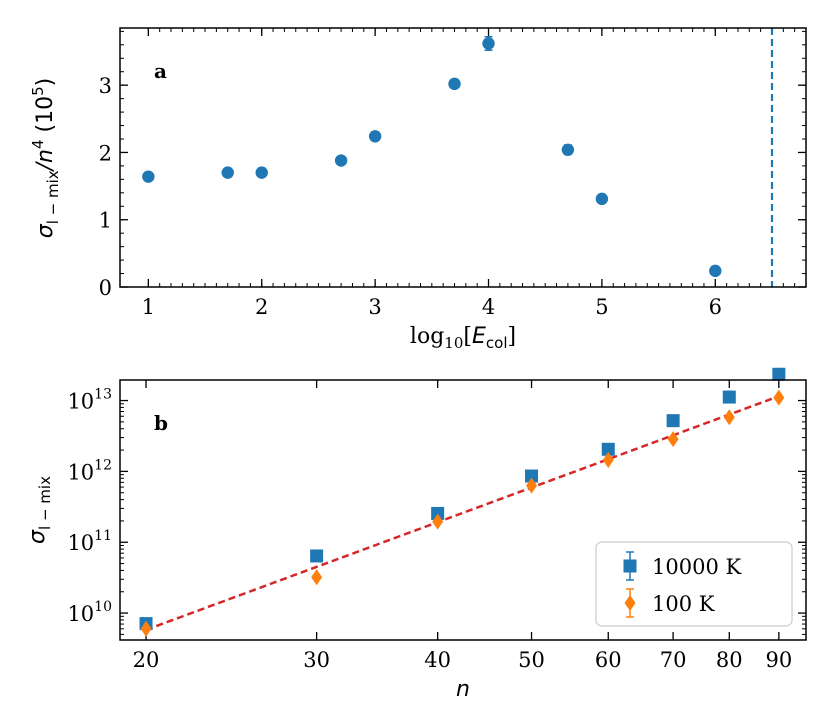  What do you see at coordinates (146, 660) in the screenshot?
I see `x-tick-label: 20` at bounding box center [146, 660].